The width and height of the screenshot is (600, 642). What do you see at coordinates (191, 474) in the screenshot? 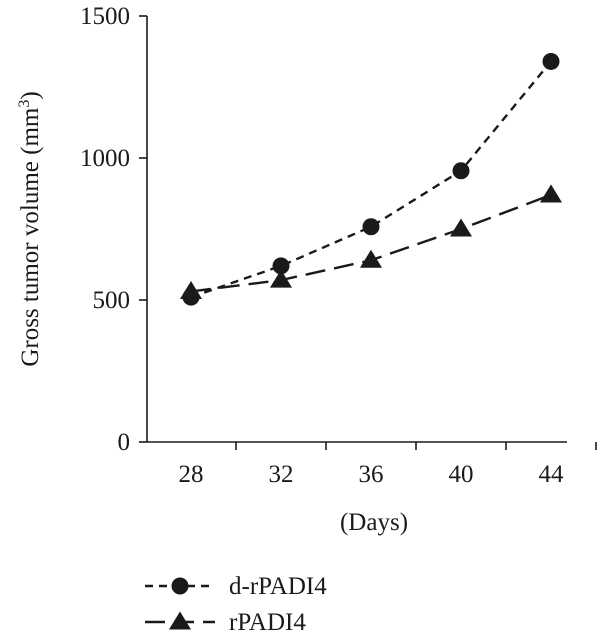
I see `x-tick-label: 28` at bounding box center [191, 474].